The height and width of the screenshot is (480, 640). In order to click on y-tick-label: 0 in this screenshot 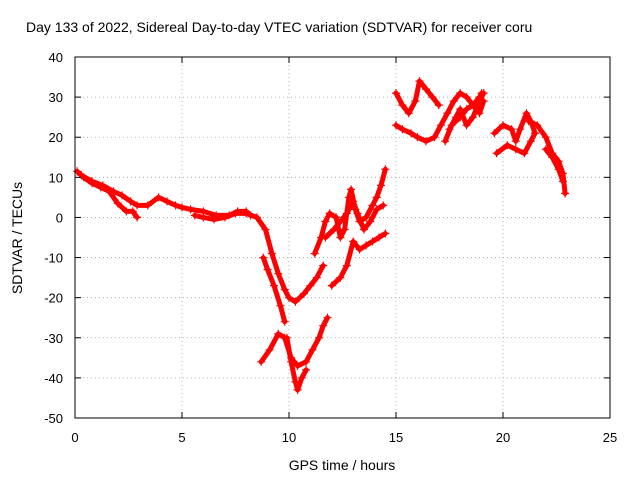, I will do `click(59, 217)`.